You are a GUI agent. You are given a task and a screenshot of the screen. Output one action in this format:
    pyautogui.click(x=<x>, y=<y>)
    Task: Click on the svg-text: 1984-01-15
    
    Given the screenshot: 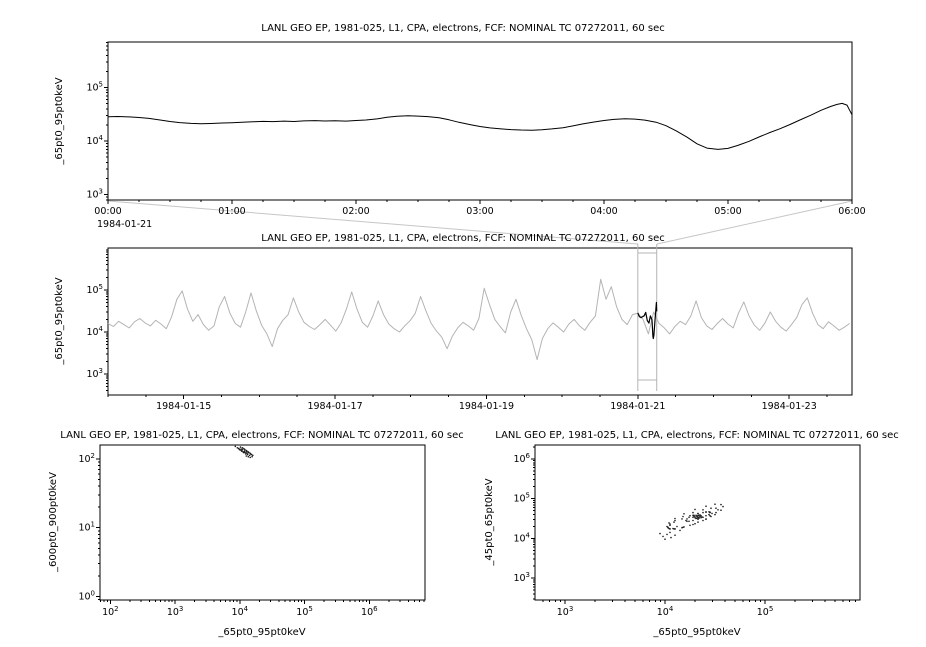 What is the action you would take?
    pyautogui.click(x=183, y=406)
    